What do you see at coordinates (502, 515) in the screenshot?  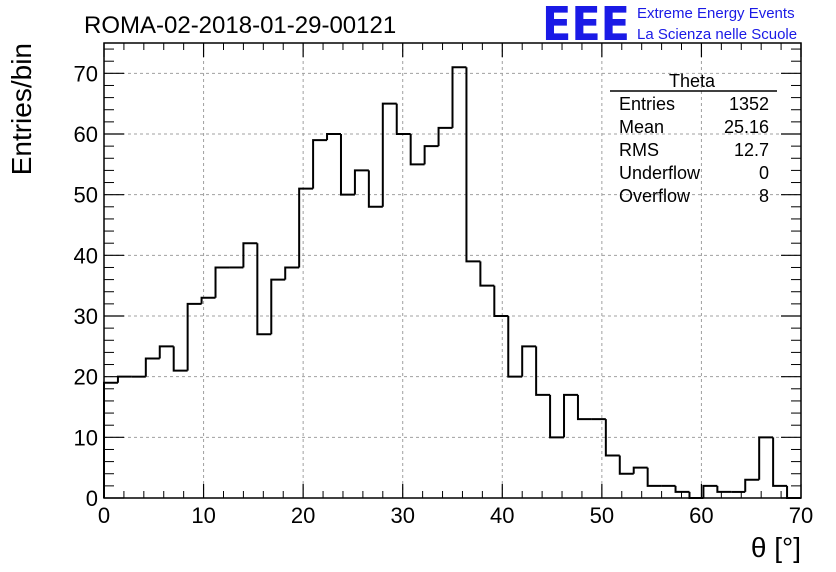 I see `x-tick-label: 40` at bounding box center [502, 515].